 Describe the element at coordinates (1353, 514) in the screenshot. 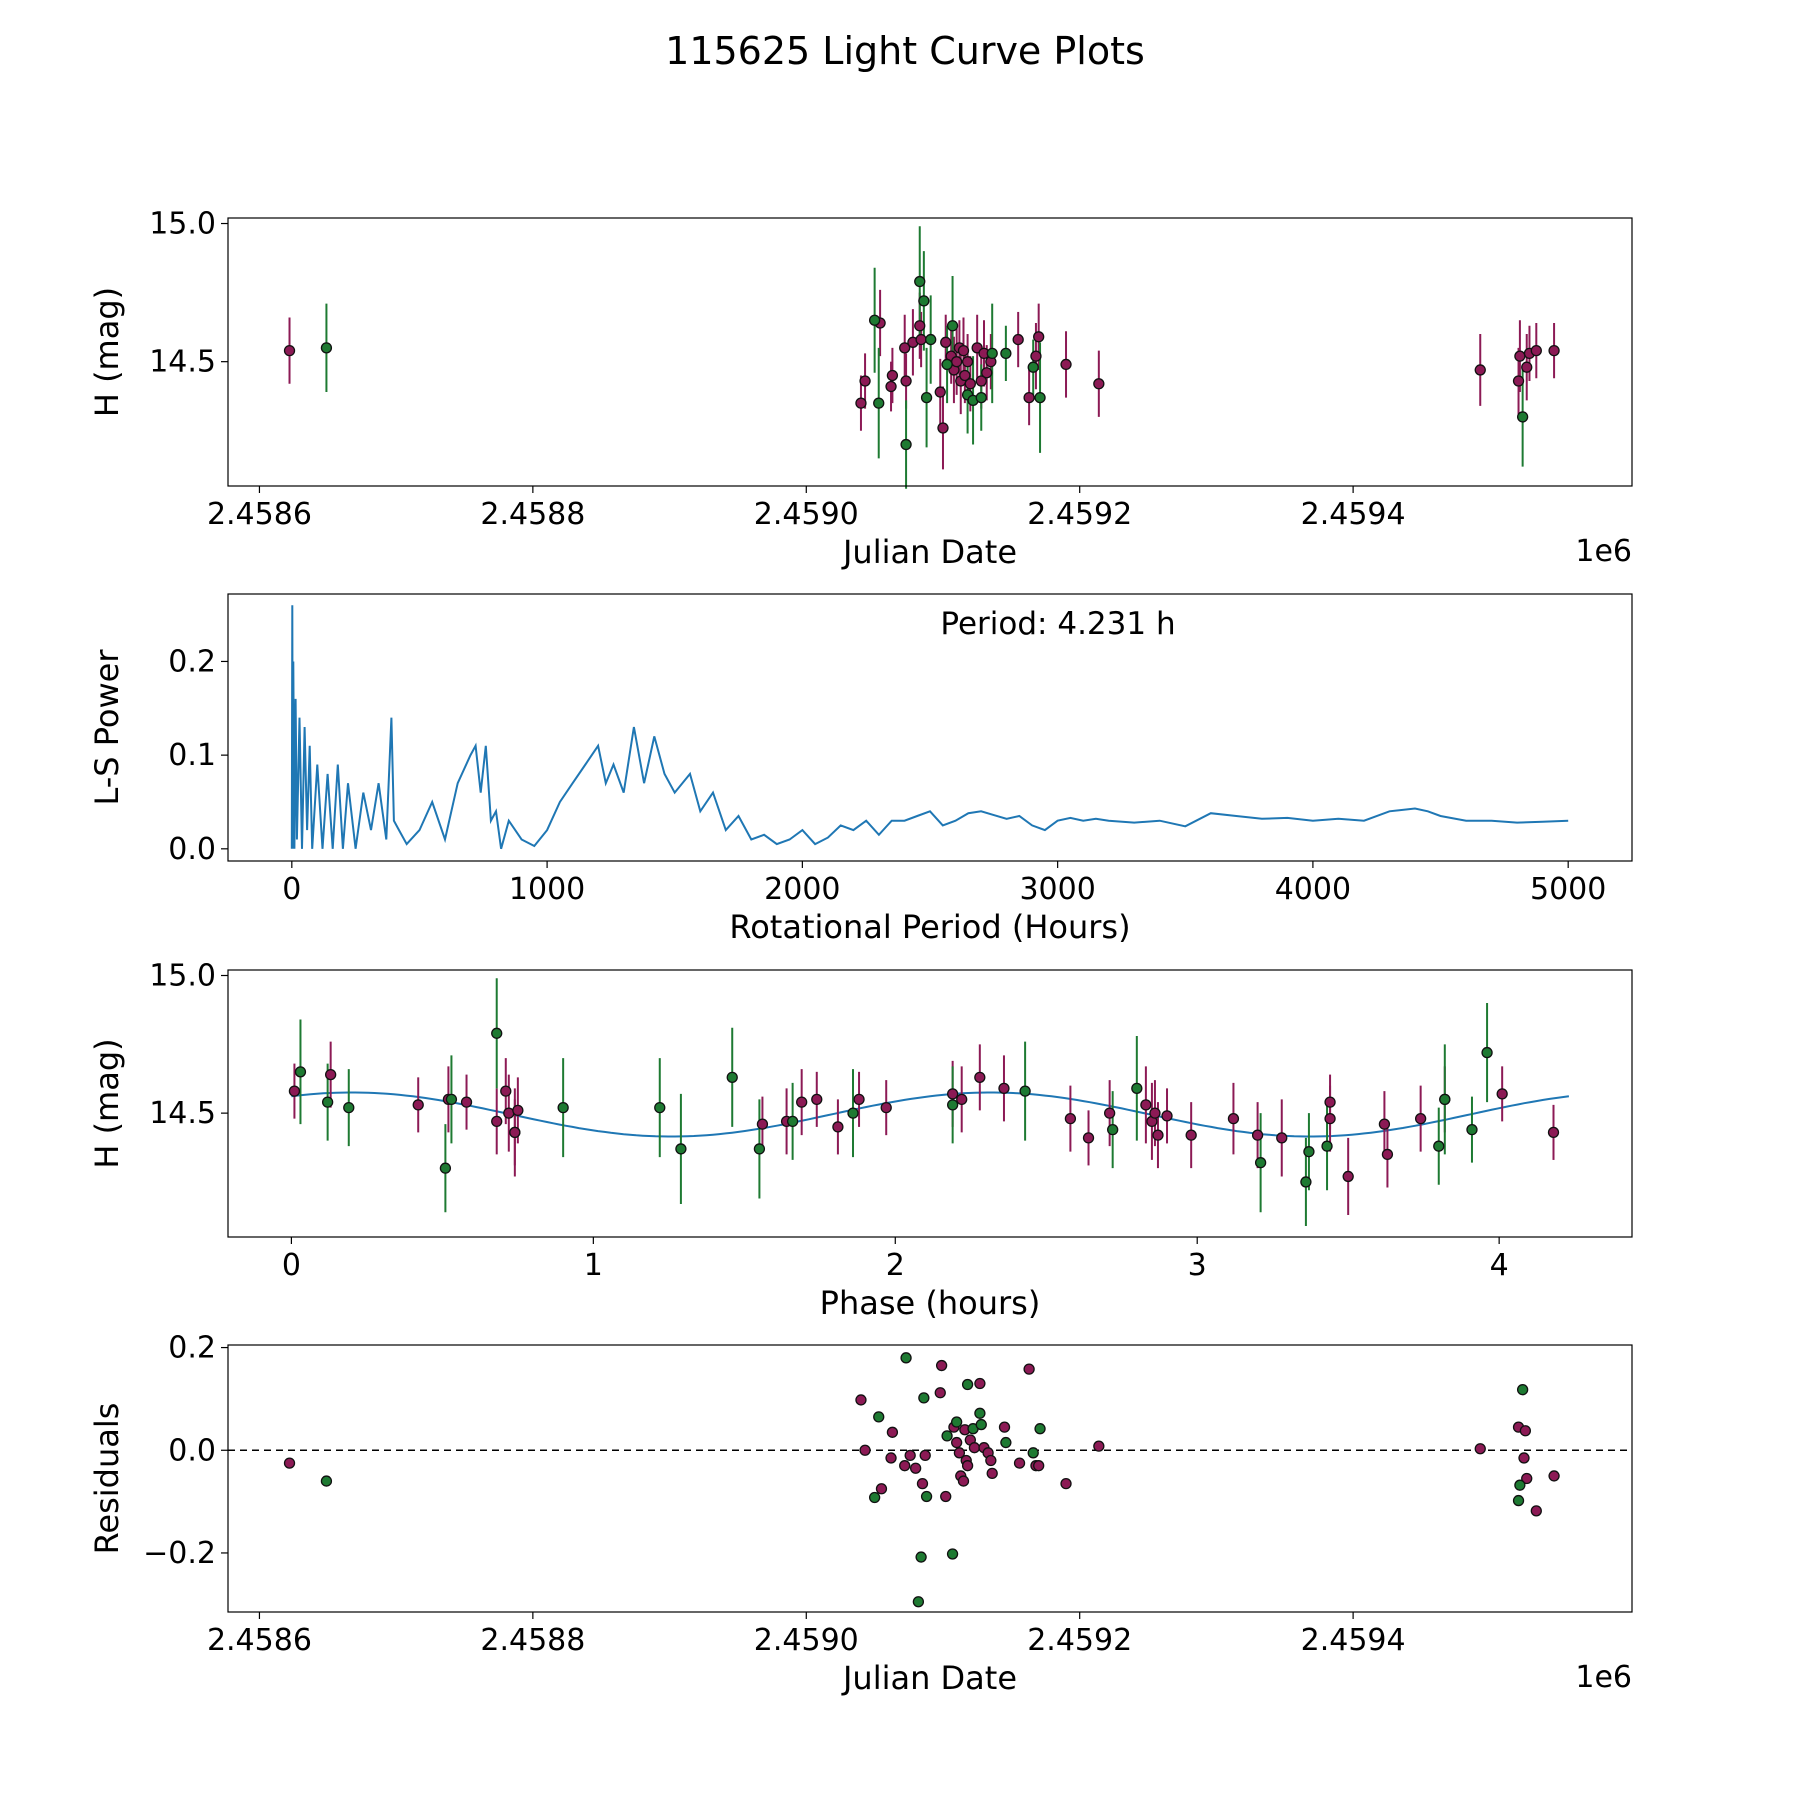

I see `x-tick-label: 2.4594` at that location.